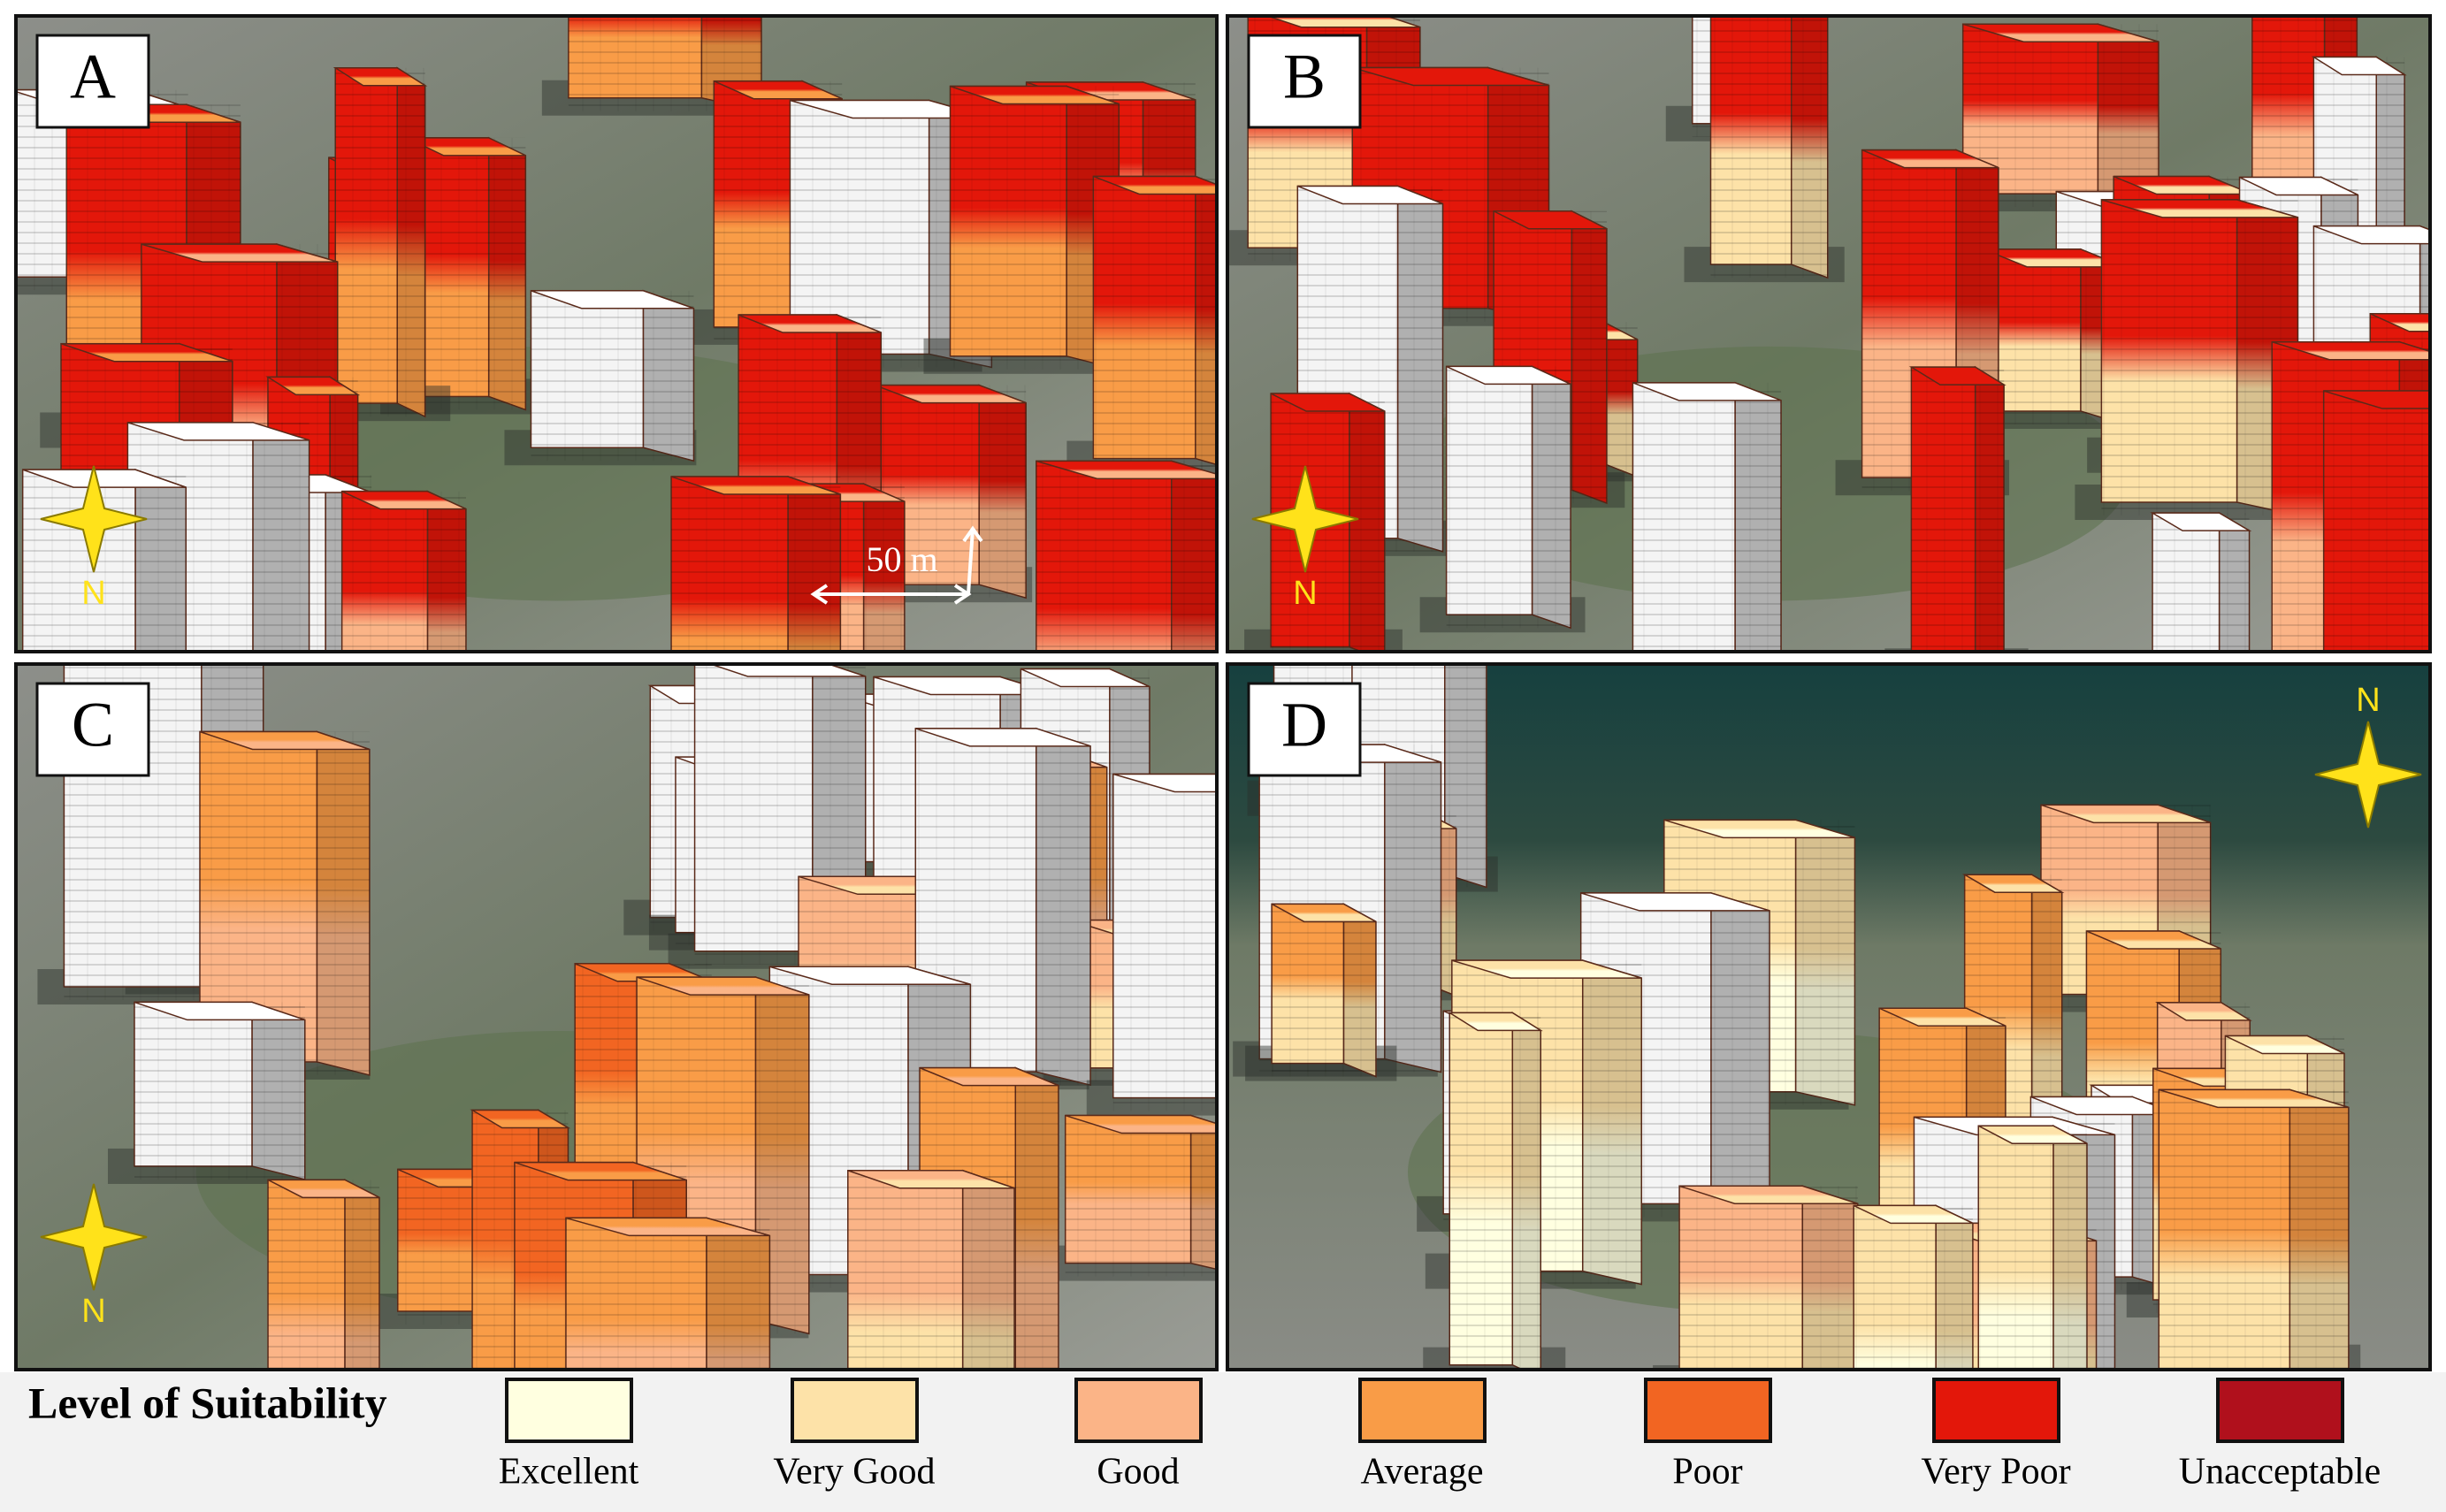 Image resolution: width=2446 pixels, height=1512 pixels. Describe the element at coordinates (93, 77) in the screenshot. I see `panel-label: A` at that location.